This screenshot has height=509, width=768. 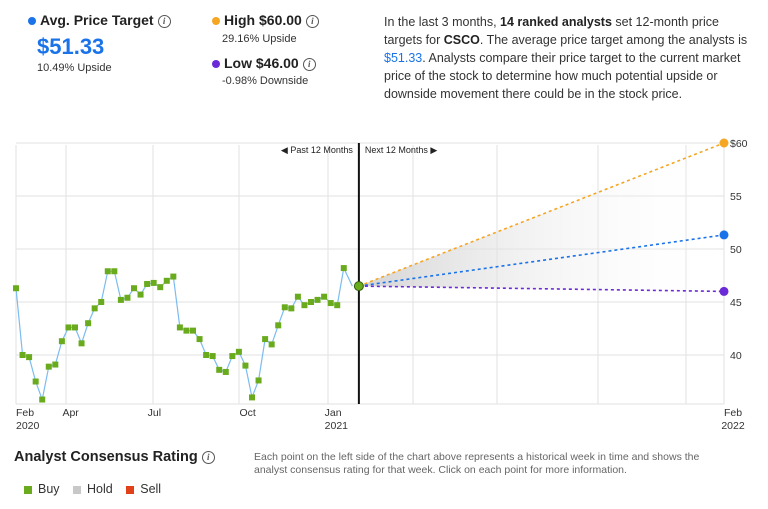 What do you see at coordinates (736, 197) in the screenshot?
I see `y-tick-label: 55` at bounding box center [736, 197].